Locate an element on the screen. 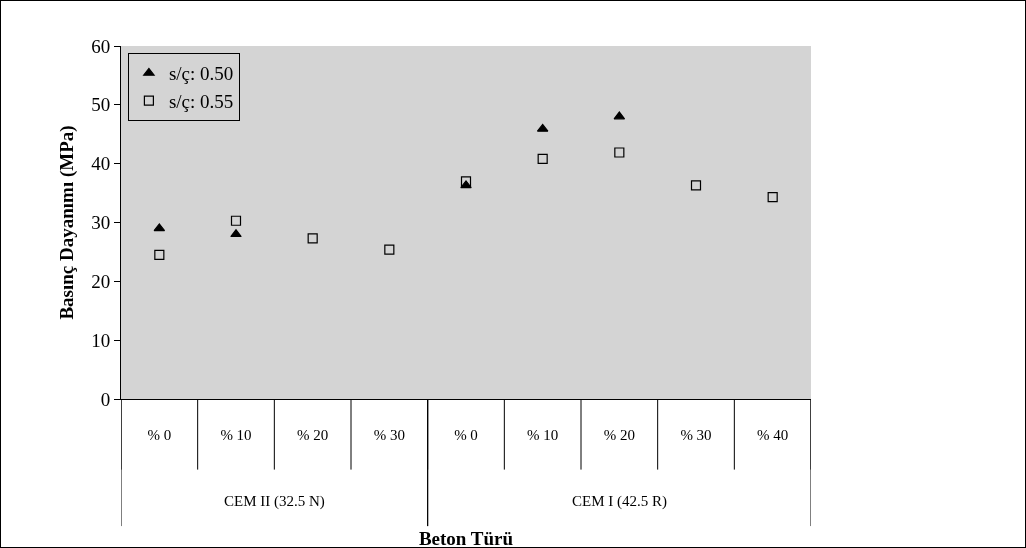 This screenshot has width=1026, height=548. legend-label: s/ç: 0.55 is located at coordinates (201, 102).